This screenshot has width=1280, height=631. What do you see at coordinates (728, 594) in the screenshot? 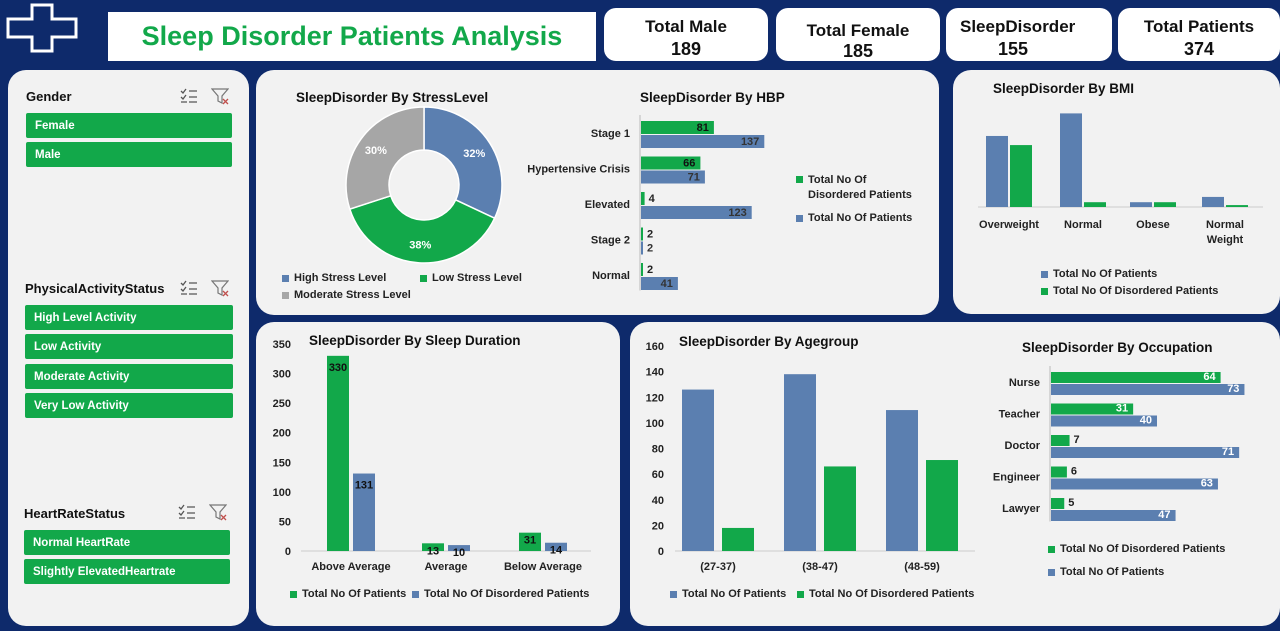
I see `legend-age-total: Total No Of Patients` at bounding box center [728, 594].